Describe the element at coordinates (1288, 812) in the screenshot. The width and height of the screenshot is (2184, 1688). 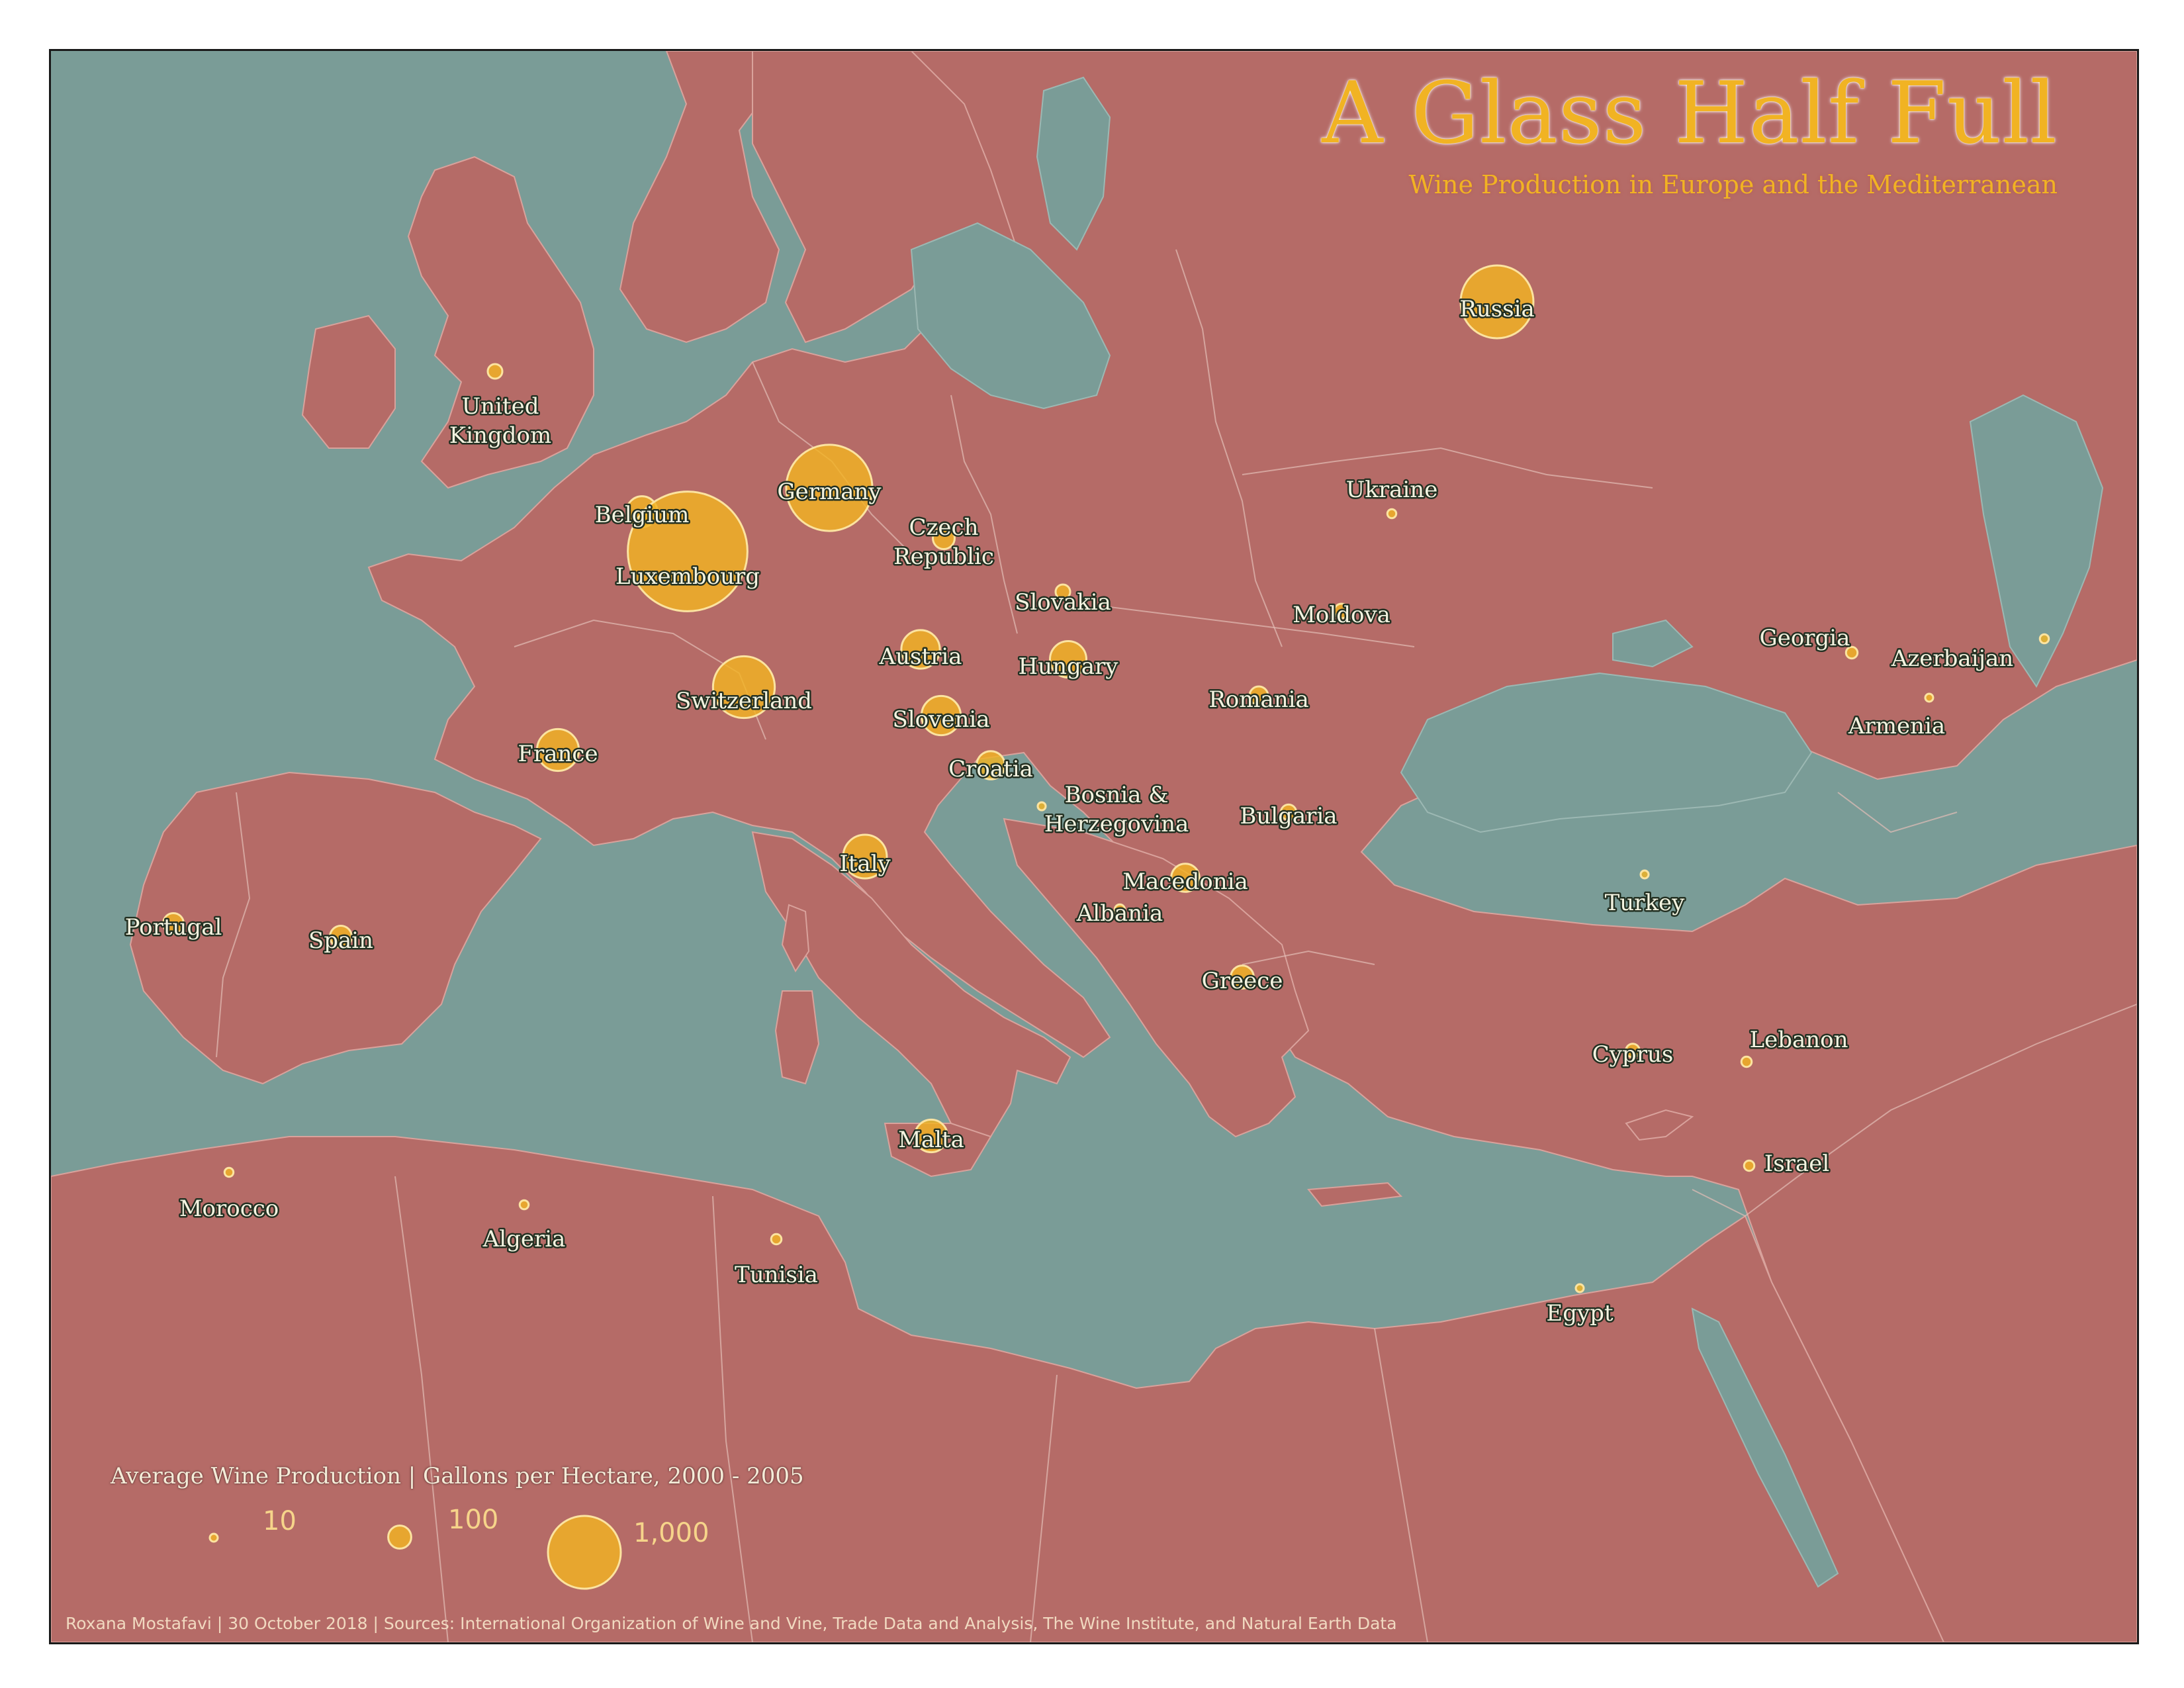
I see `bubble-bulgaria` at that location.